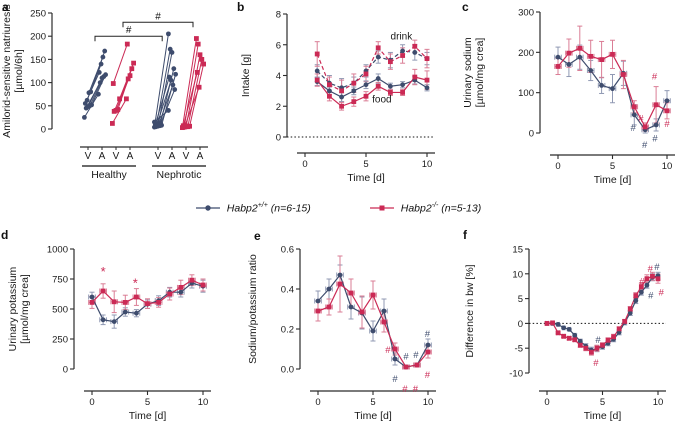 This screenshot has height=429, width=676. I want to click on svg-text: 150, so click(38, 60).